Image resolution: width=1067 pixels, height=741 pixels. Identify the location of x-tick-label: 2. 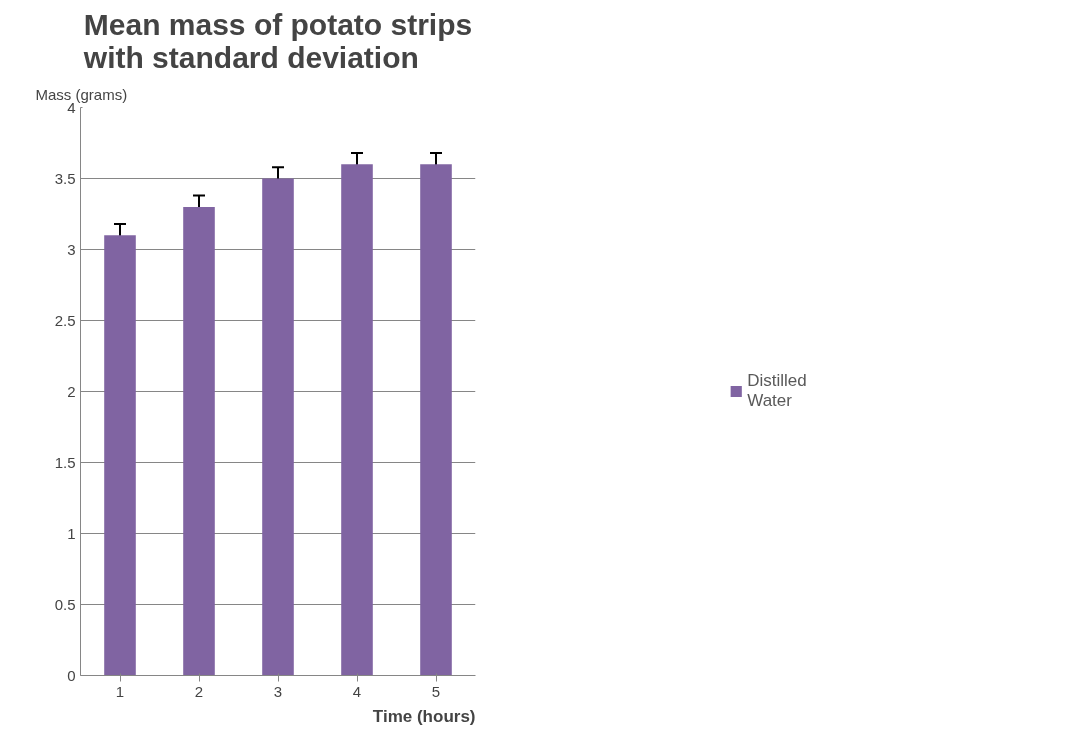
(199, 691).